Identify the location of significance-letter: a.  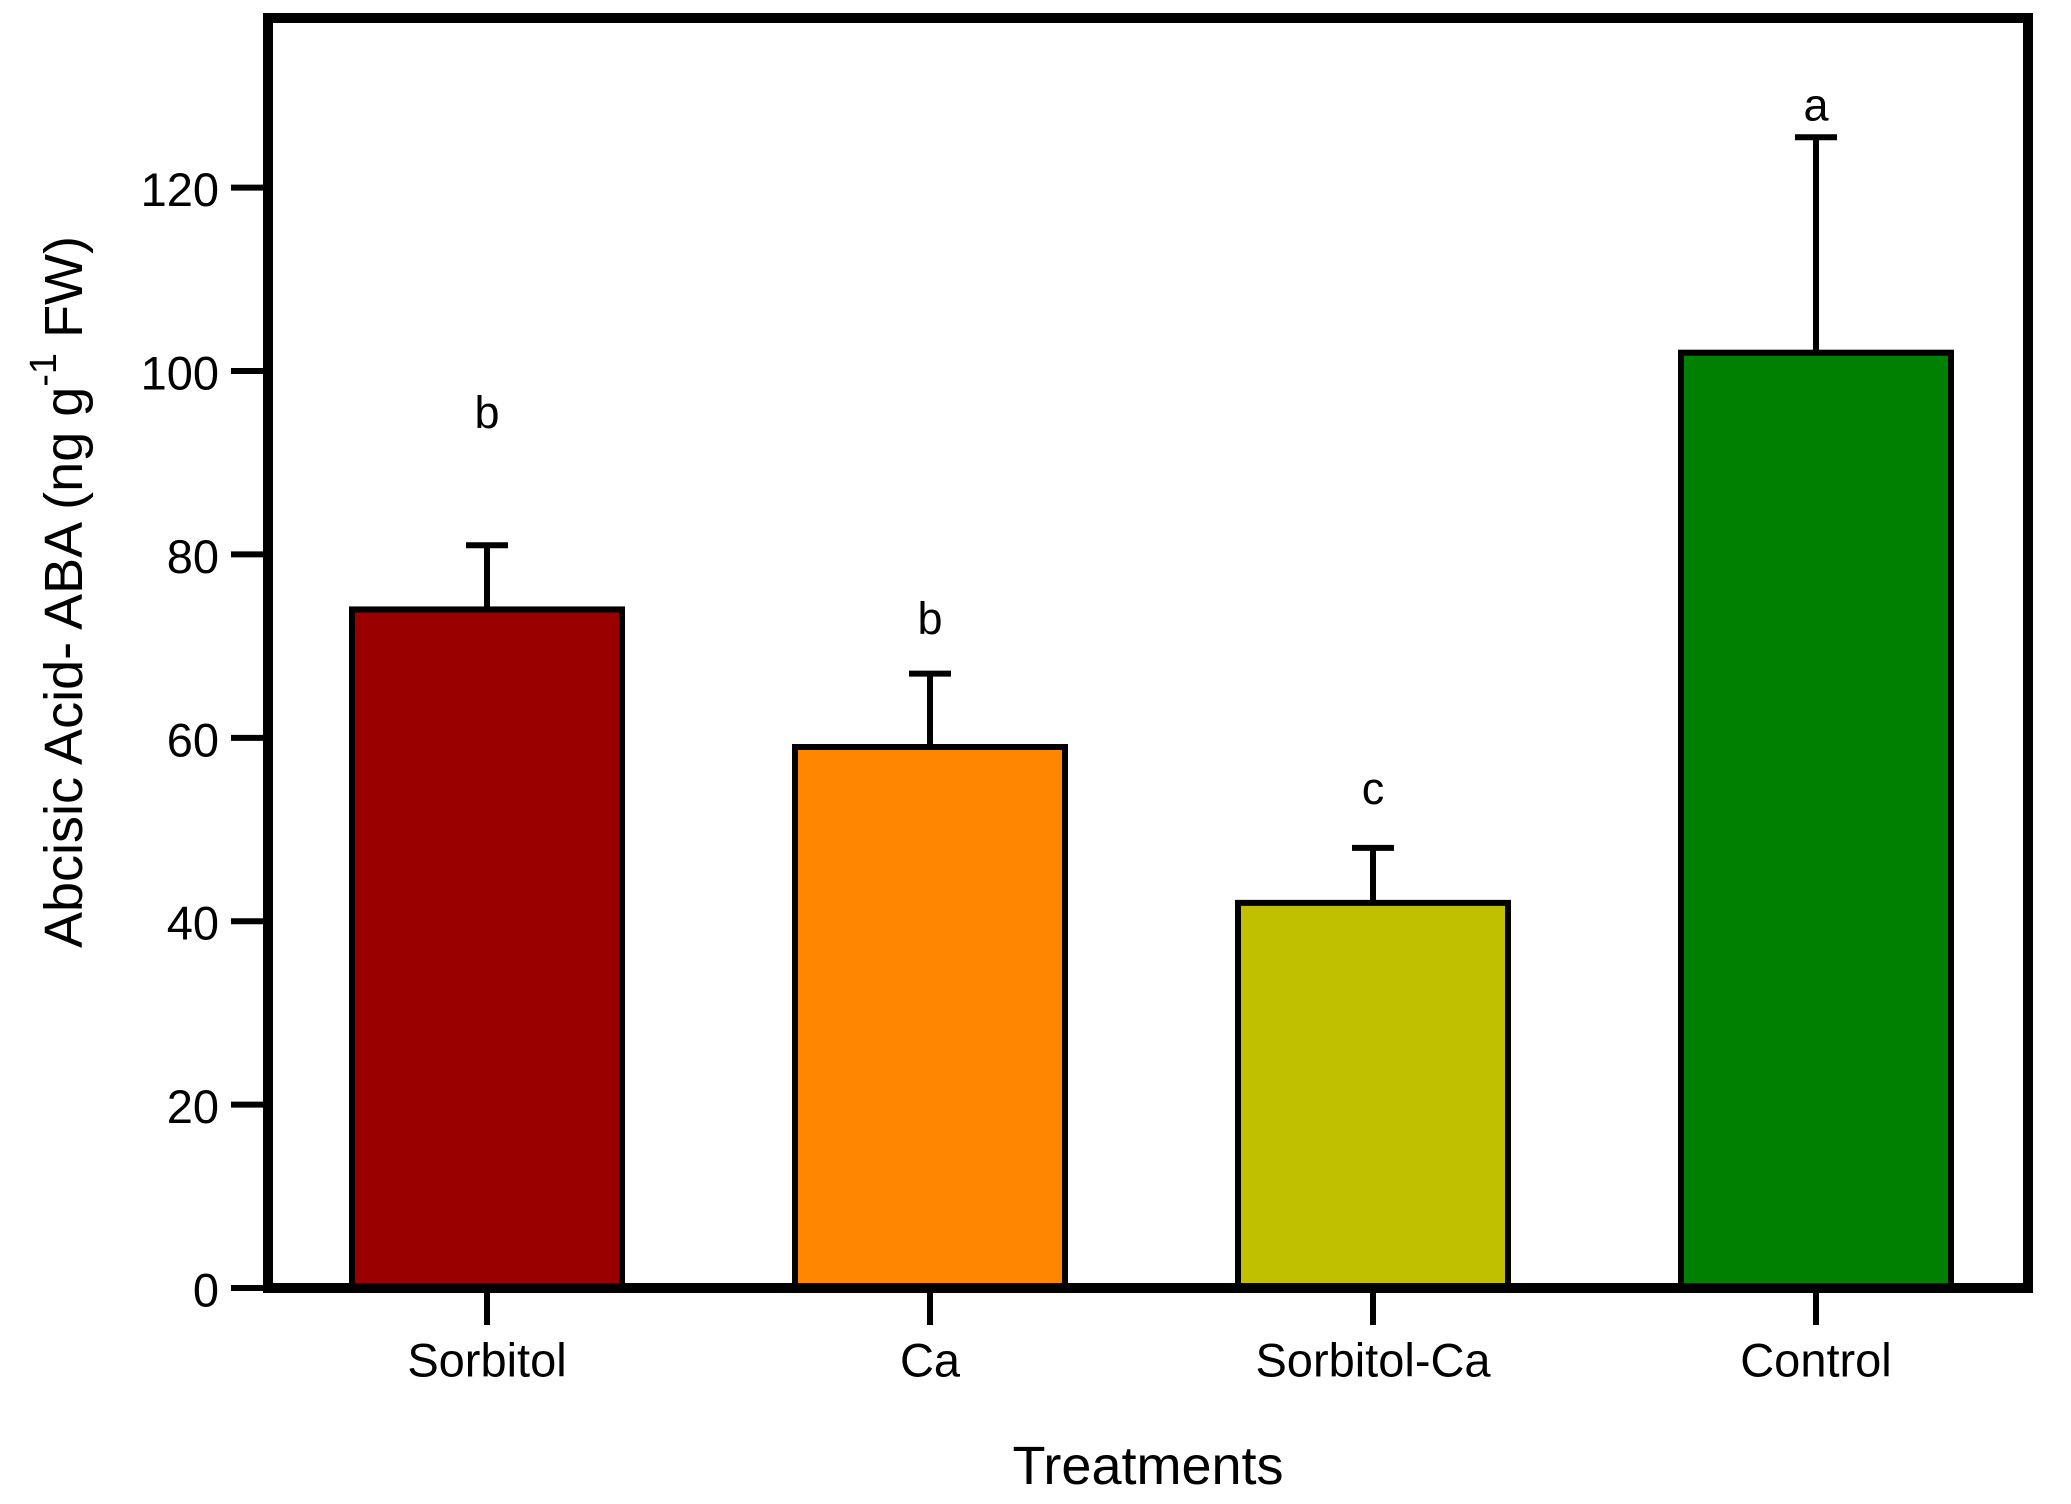
(1816, 105).